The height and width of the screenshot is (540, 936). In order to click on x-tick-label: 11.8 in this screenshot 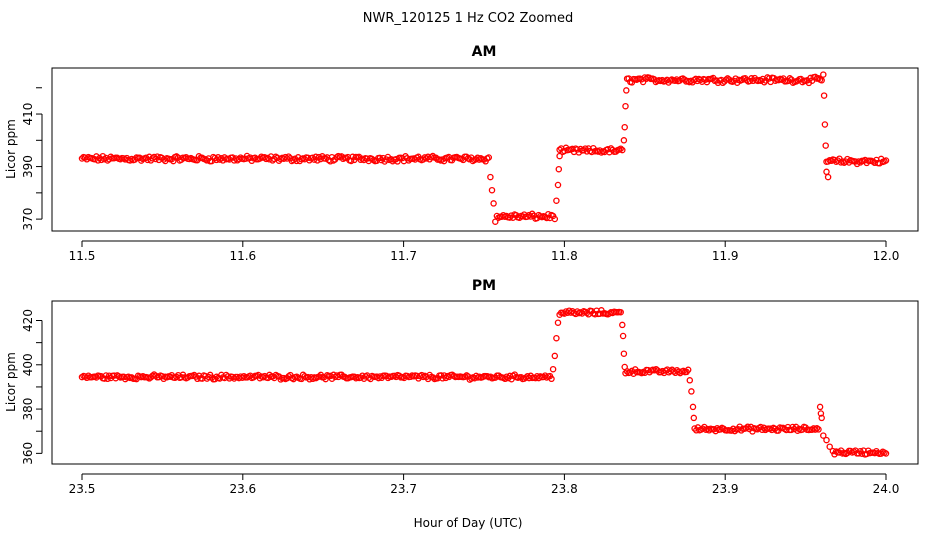, I will do `click(564, 256)`.